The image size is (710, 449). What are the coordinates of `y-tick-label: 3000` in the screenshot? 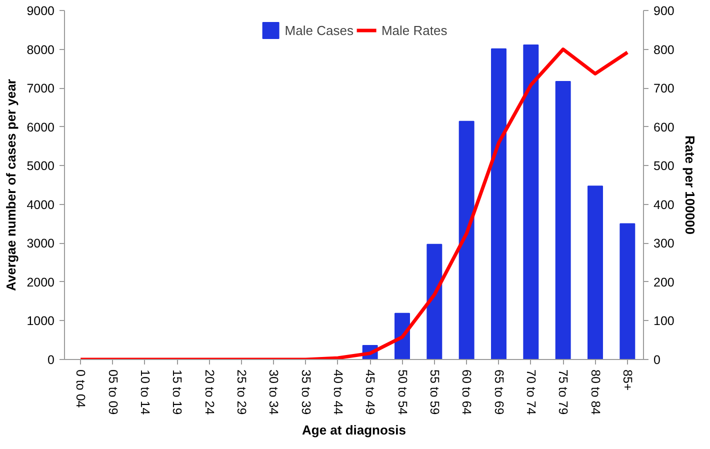 It's located at (40, 243).